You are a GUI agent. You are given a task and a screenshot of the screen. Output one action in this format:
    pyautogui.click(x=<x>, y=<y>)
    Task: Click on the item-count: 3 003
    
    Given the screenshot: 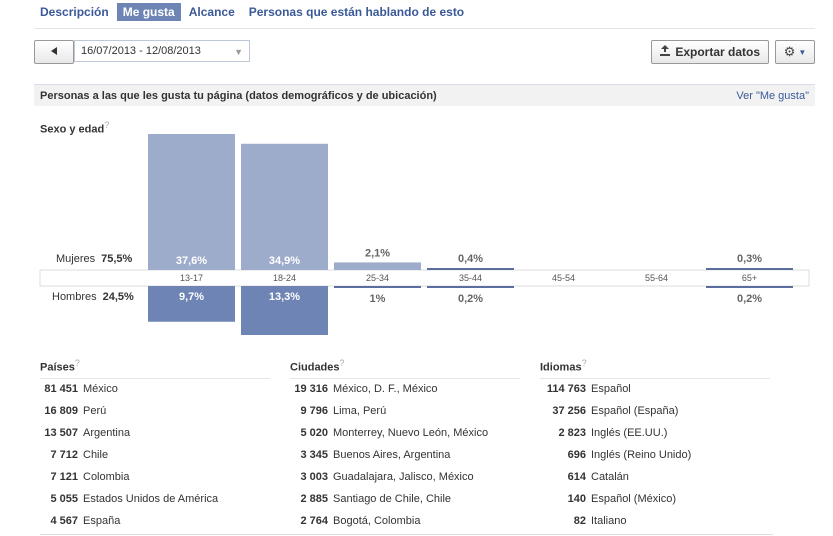 What is the action you would take?
    pyautogui.click(x=314, y=477)
    